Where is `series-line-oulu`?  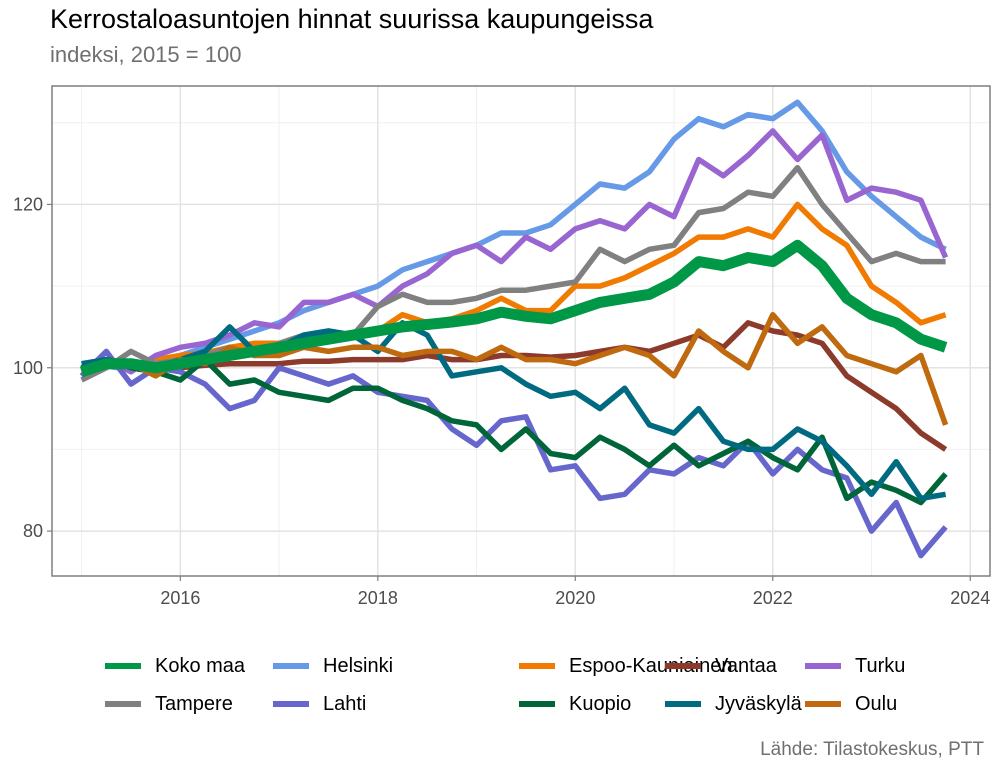 series-line-oulu is located at coordinates (514, 368).